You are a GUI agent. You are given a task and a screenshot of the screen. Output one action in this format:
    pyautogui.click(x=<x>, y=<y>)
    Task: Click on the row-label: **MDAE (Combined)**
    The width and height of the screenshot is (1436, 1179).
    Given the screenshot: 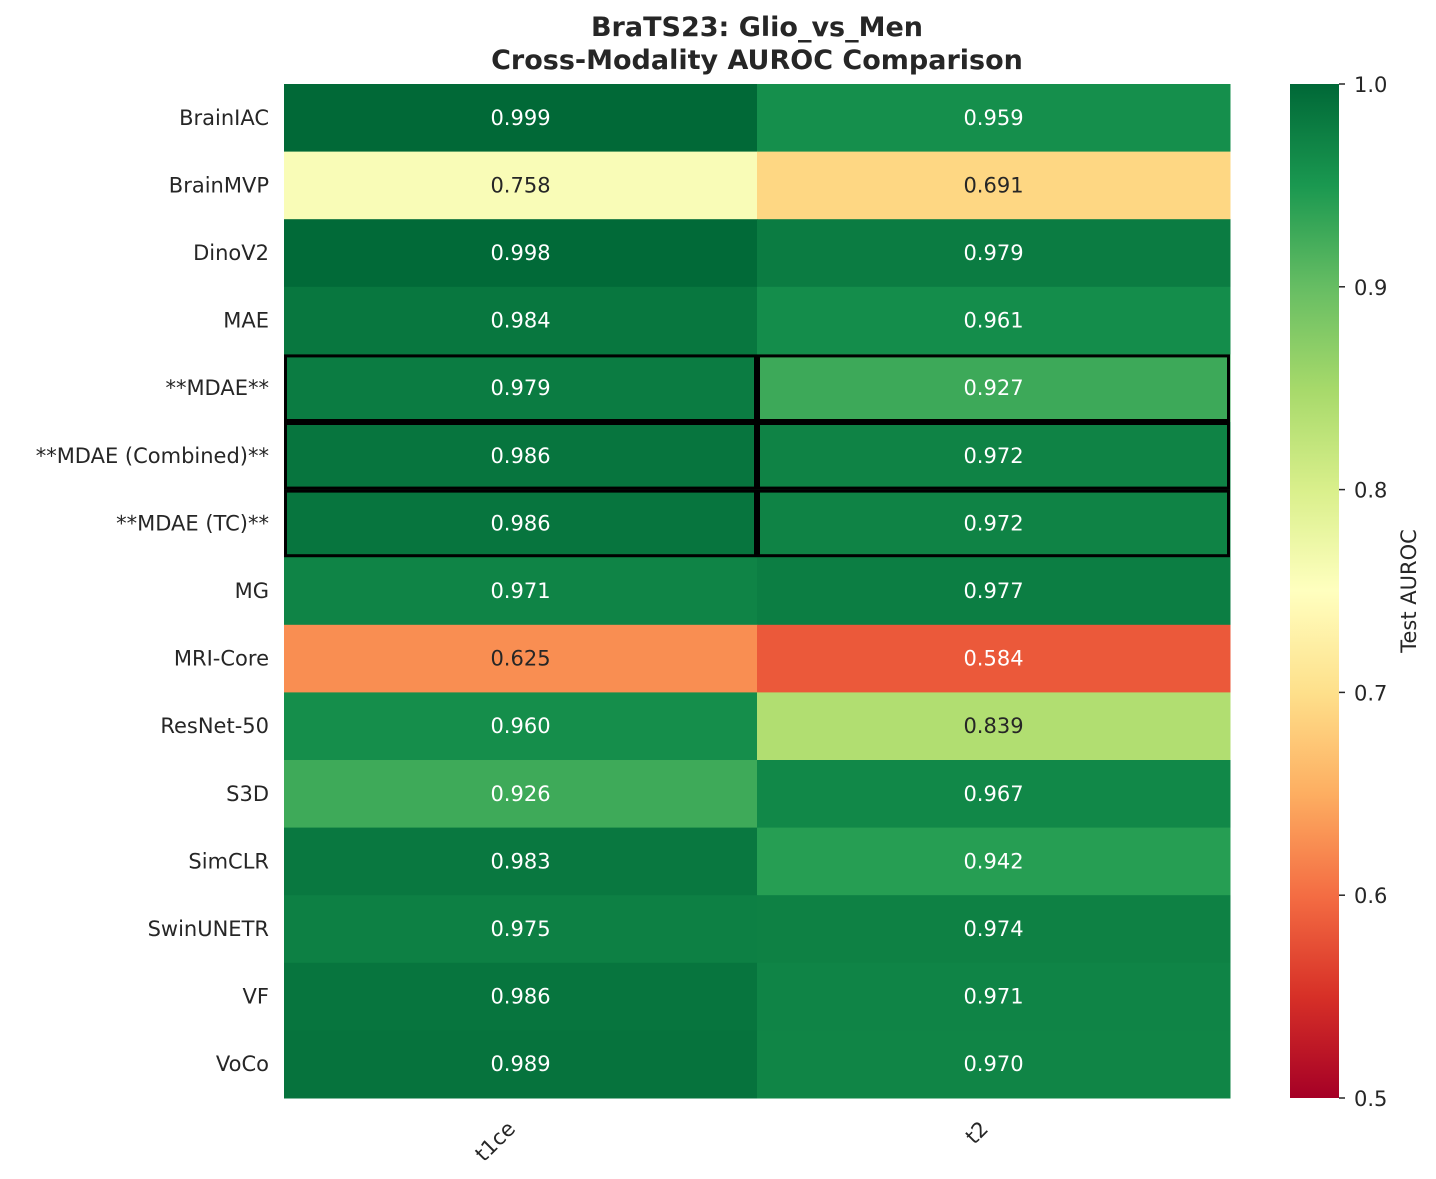 What is the action you would take?
    pyautogui.click(x=152, y=456)
    